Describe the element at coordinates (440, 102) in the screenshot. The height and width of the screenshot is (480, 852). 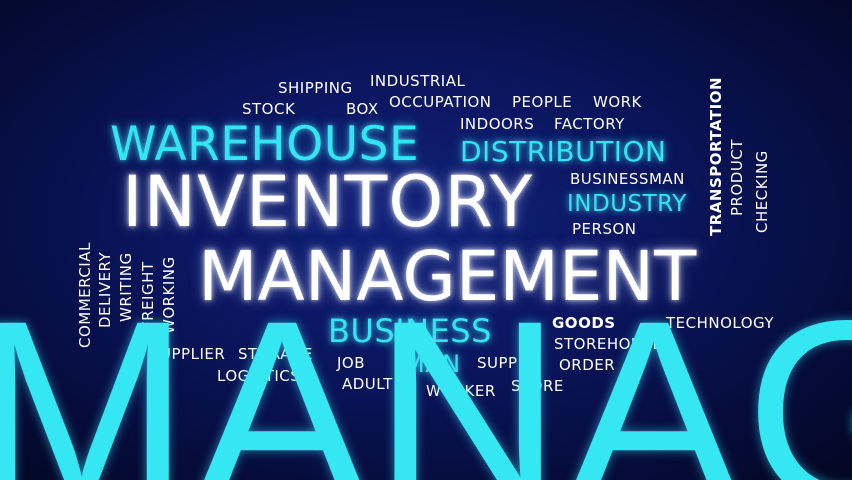
I see `word-occupation: OCCUPATION` at that location.